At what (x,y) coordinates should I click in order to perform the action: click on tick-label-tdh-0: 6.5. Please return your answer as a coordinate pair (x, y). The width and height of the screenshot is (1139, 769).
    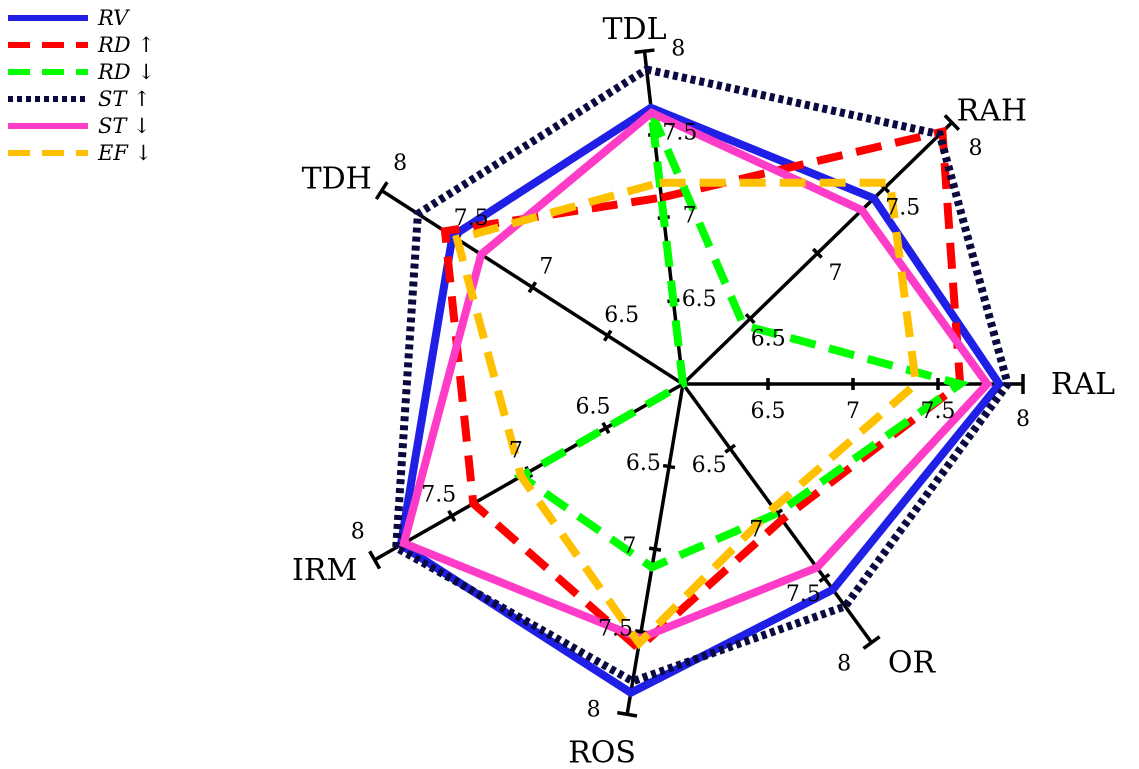
    Looking at the image, I should click on (621, 315).